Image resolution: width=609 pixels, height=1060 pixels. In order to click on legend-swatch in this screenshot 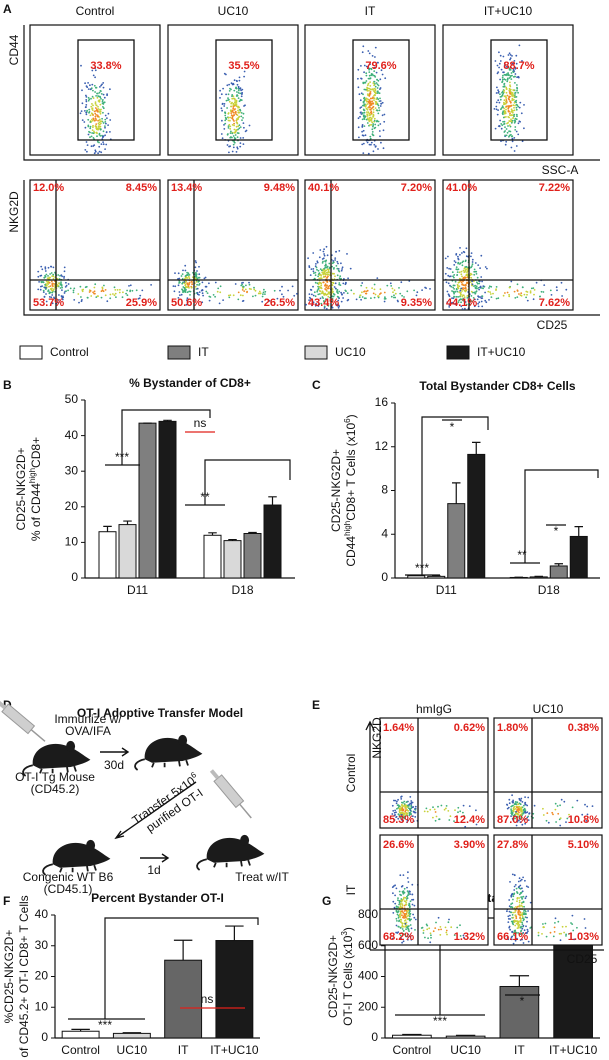, I will do `click(316, 352)`.